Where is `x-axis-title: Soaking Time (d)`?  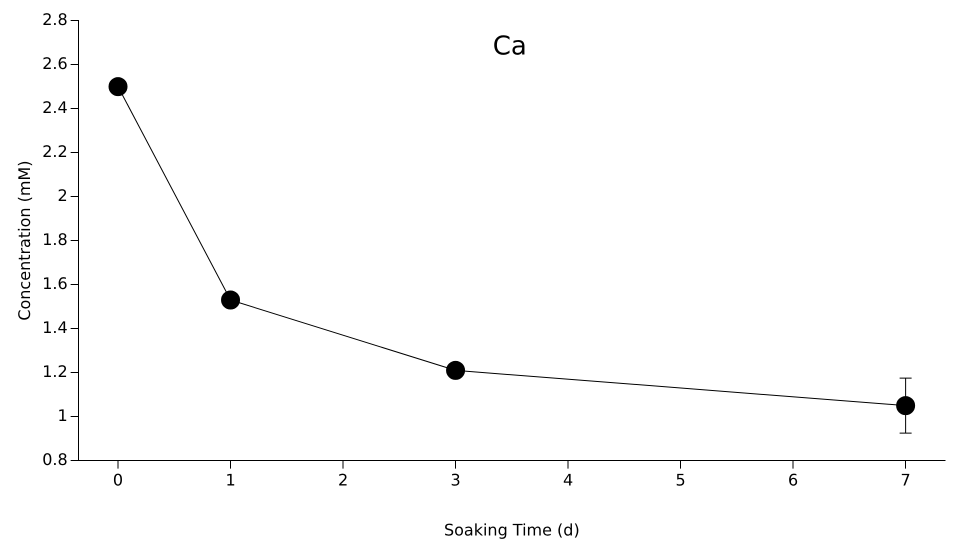 x-axis-title: Soaking Time (d) is located at coordinates (512, 530).